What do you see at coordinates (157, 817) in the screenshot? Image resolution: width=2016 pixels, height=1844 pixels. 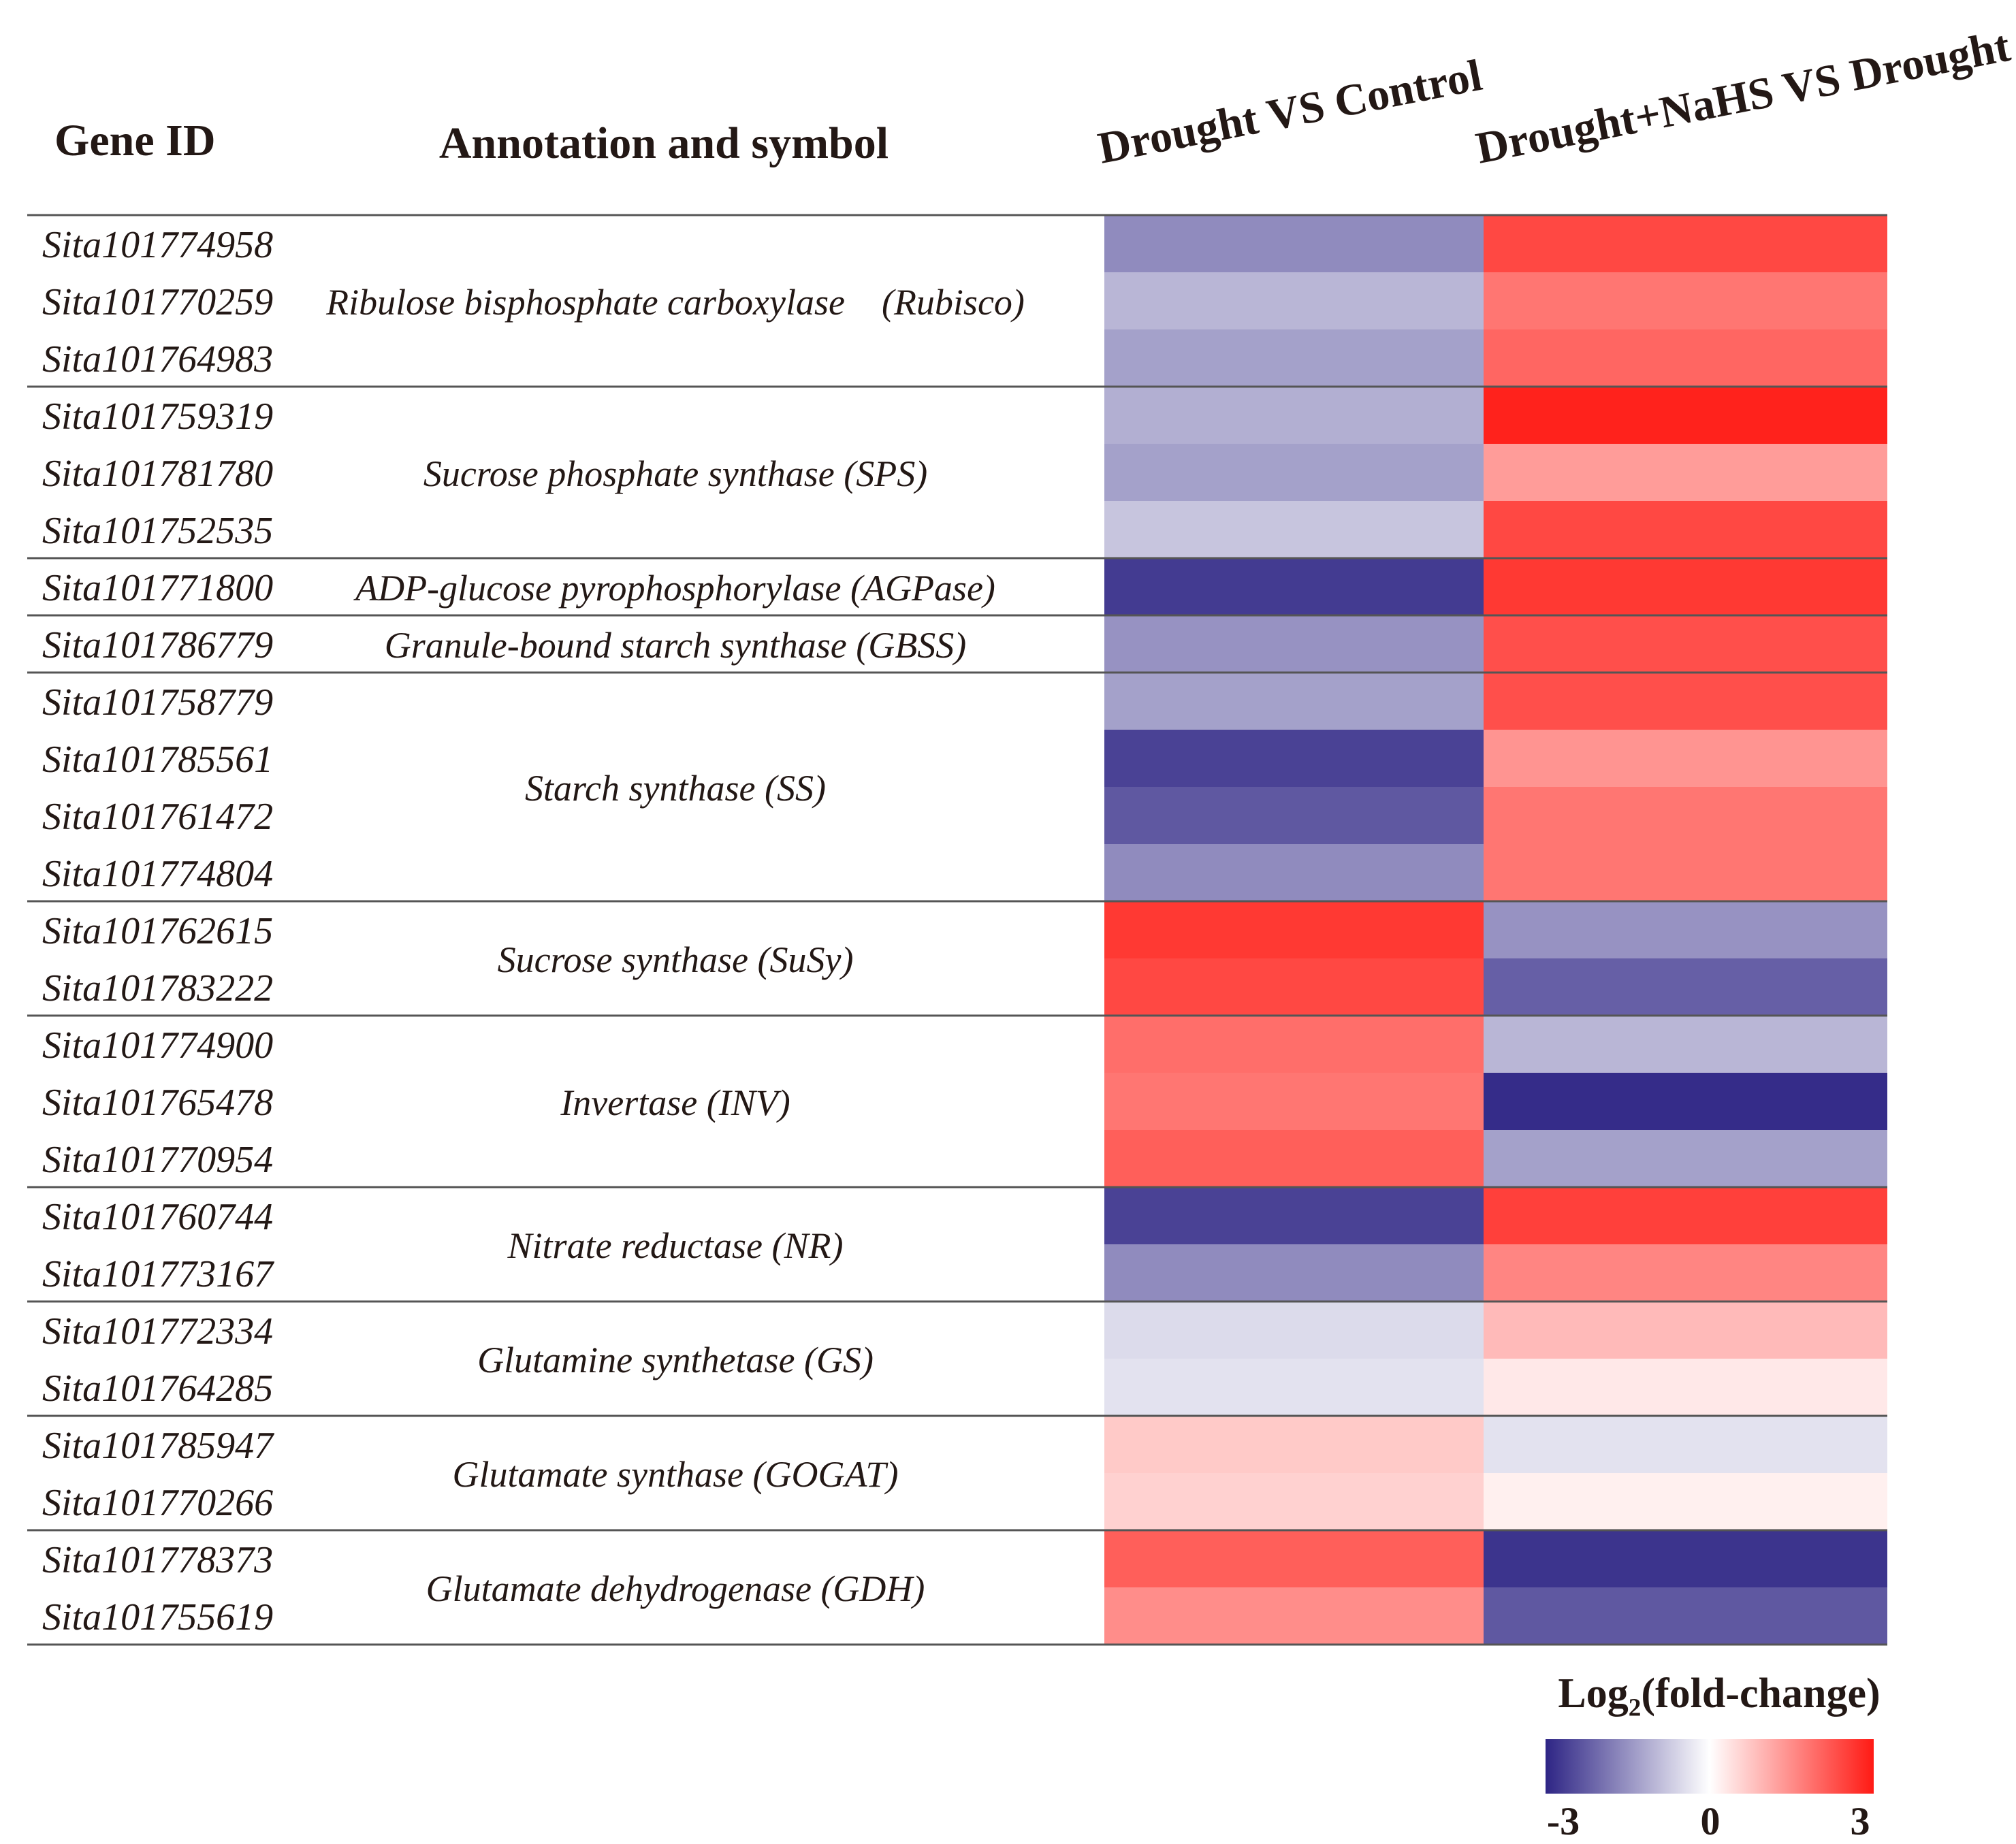 I see `gene-id-label: Sita101761472` at bounding box center [157, 817].